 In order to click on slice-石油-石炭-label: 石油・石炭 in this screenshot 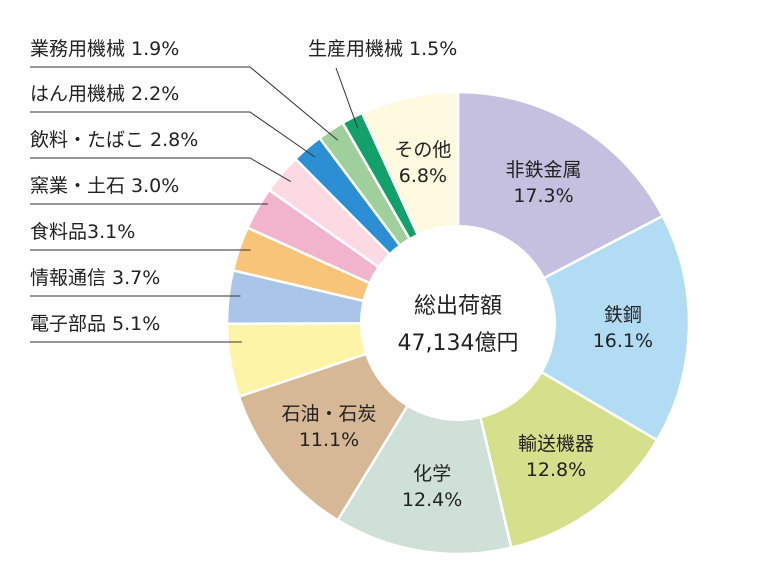, I will do `click(328, 414)`.